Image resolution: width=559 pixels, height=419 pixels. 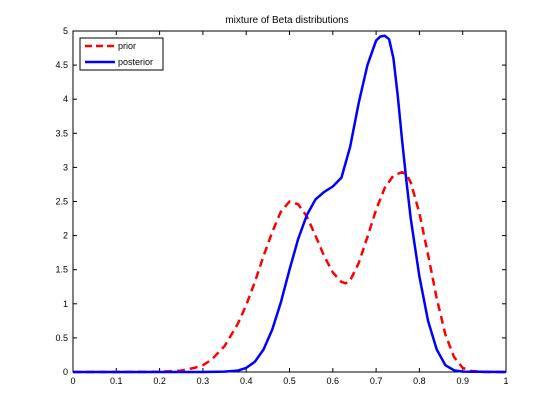 What do you see at coordinates (65, 99) in the screenshot?
I see `y-tick-label: 4` at bounding box center [65, 99].